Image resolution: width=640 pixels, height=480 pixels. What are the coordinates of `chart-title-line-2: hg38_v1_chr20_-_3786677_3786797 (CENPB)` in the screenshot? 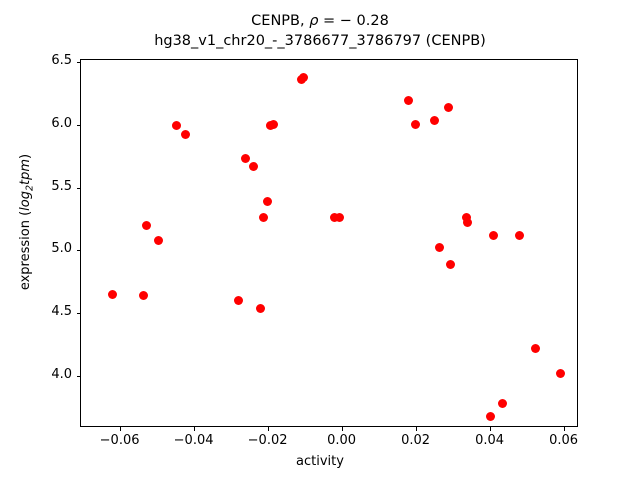 It's located at (320, 41).